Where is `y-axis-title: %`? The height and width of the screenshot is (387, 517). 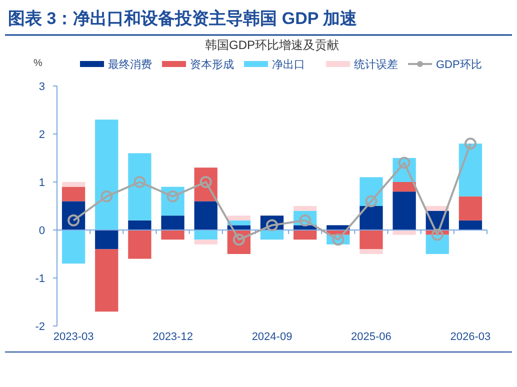
y-axis-title: % is located at coordinates (38, 63).